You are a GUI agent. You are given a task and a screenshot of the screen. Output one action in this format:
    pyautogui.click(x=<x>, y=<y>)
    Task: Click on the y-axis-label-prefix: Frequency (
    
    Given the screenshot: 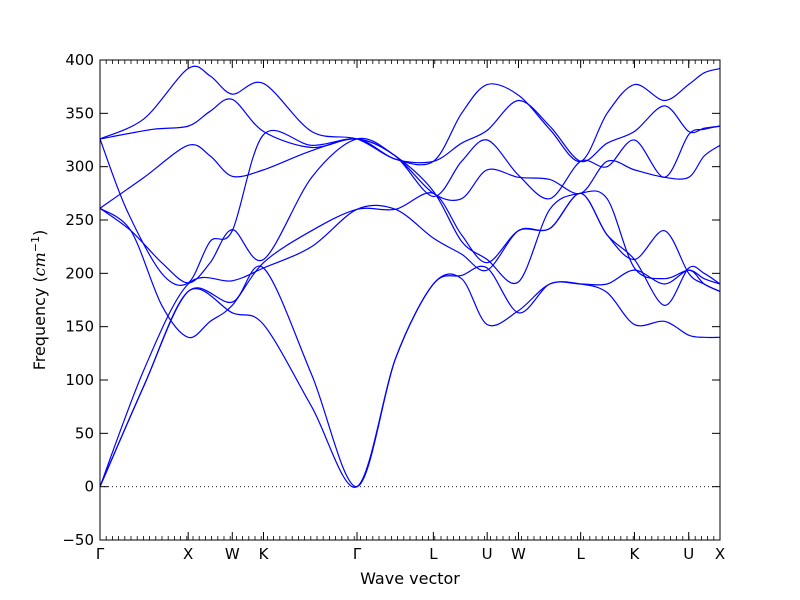 What is the action you would take?
    pyautogui.click(x=39, y=323)
    